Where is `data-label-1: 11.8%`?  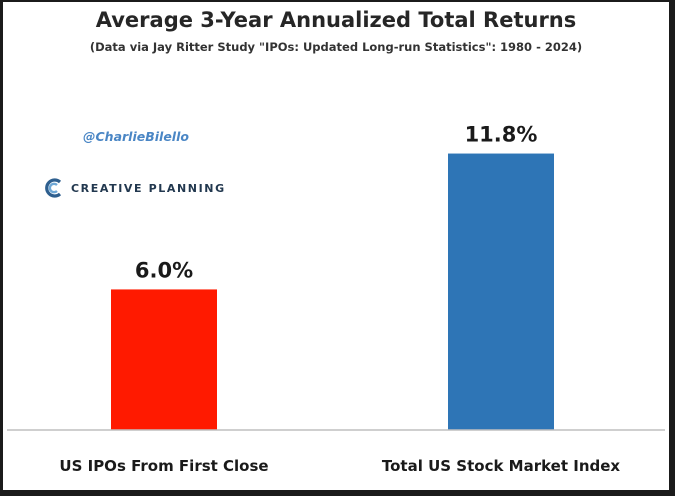
data-label-1: 11.8% is located at coordinates (501, 135).